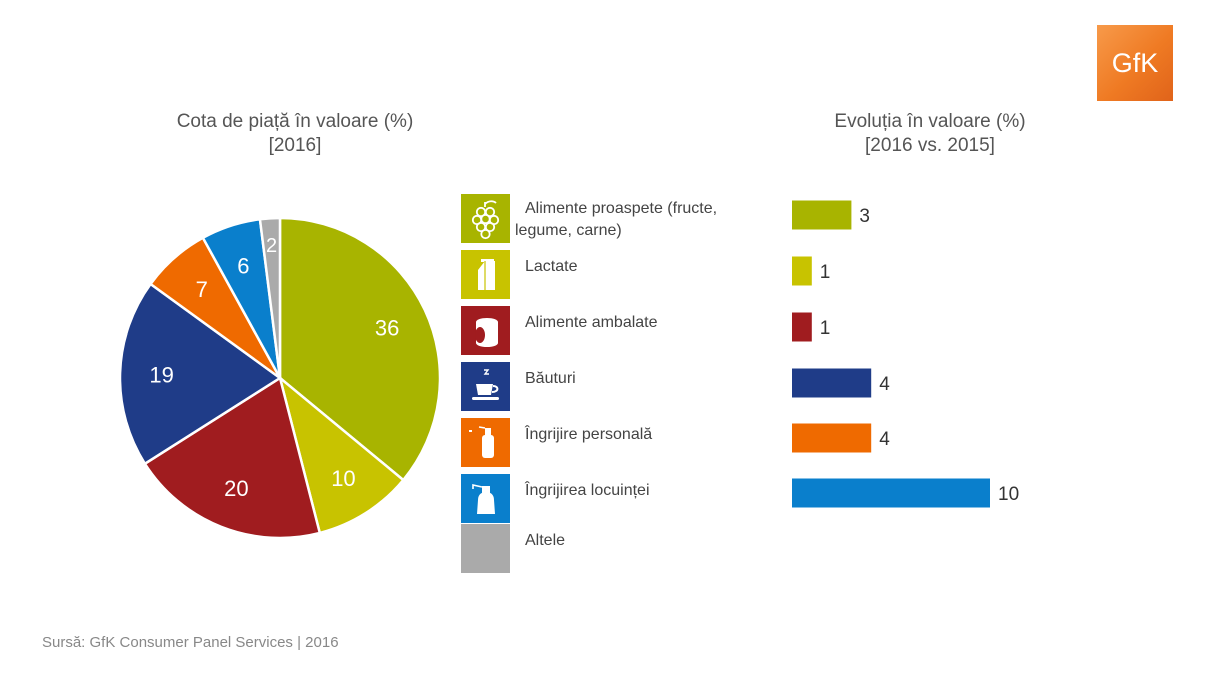 The height and width of the screenshot is (700, 1219). Describe the element at coordinates (551, 266) in the screenshot. I see `legend-label: Lactate` at that location.